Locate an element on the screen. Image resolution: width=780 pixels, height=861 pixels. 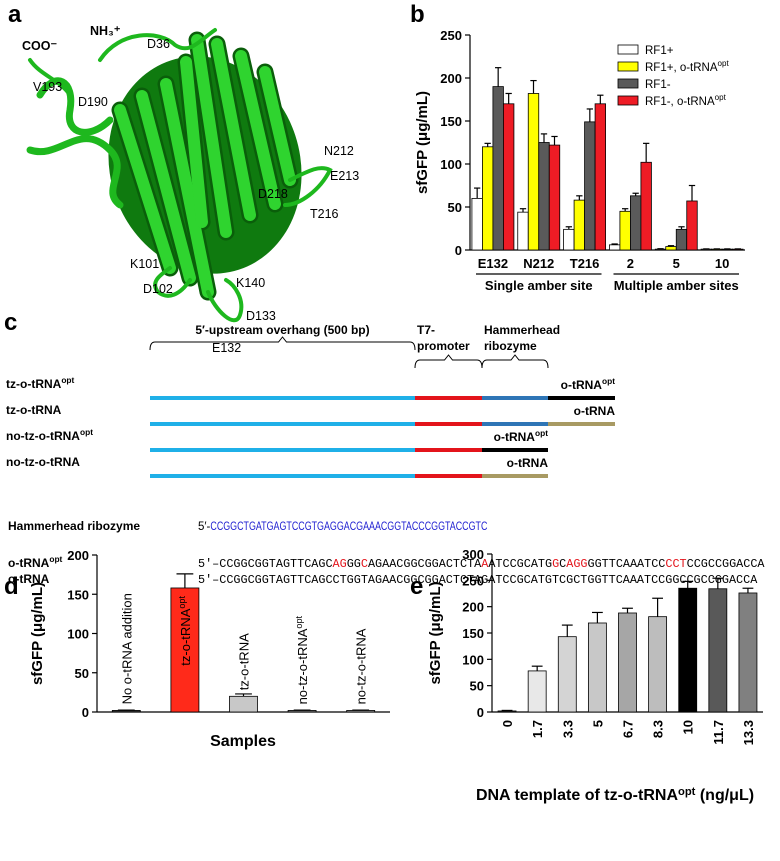
legend-label: RF1+ is located at coordinates (659, 51).